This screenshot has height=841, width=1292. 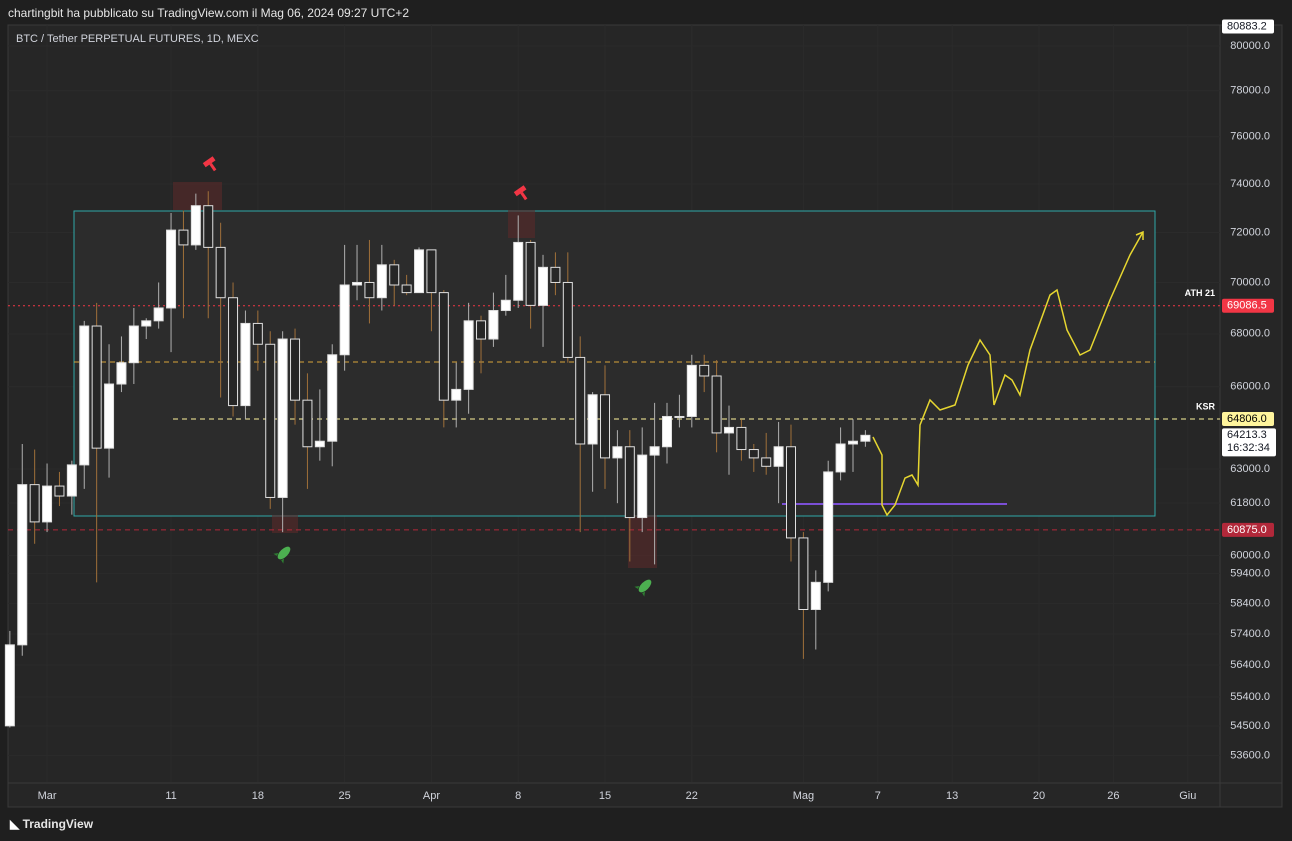 What do you see at coordinates (1247, 435) in the screenshot?
I see `last-price-label: 64213.3` at bounding box center [1247, 435].